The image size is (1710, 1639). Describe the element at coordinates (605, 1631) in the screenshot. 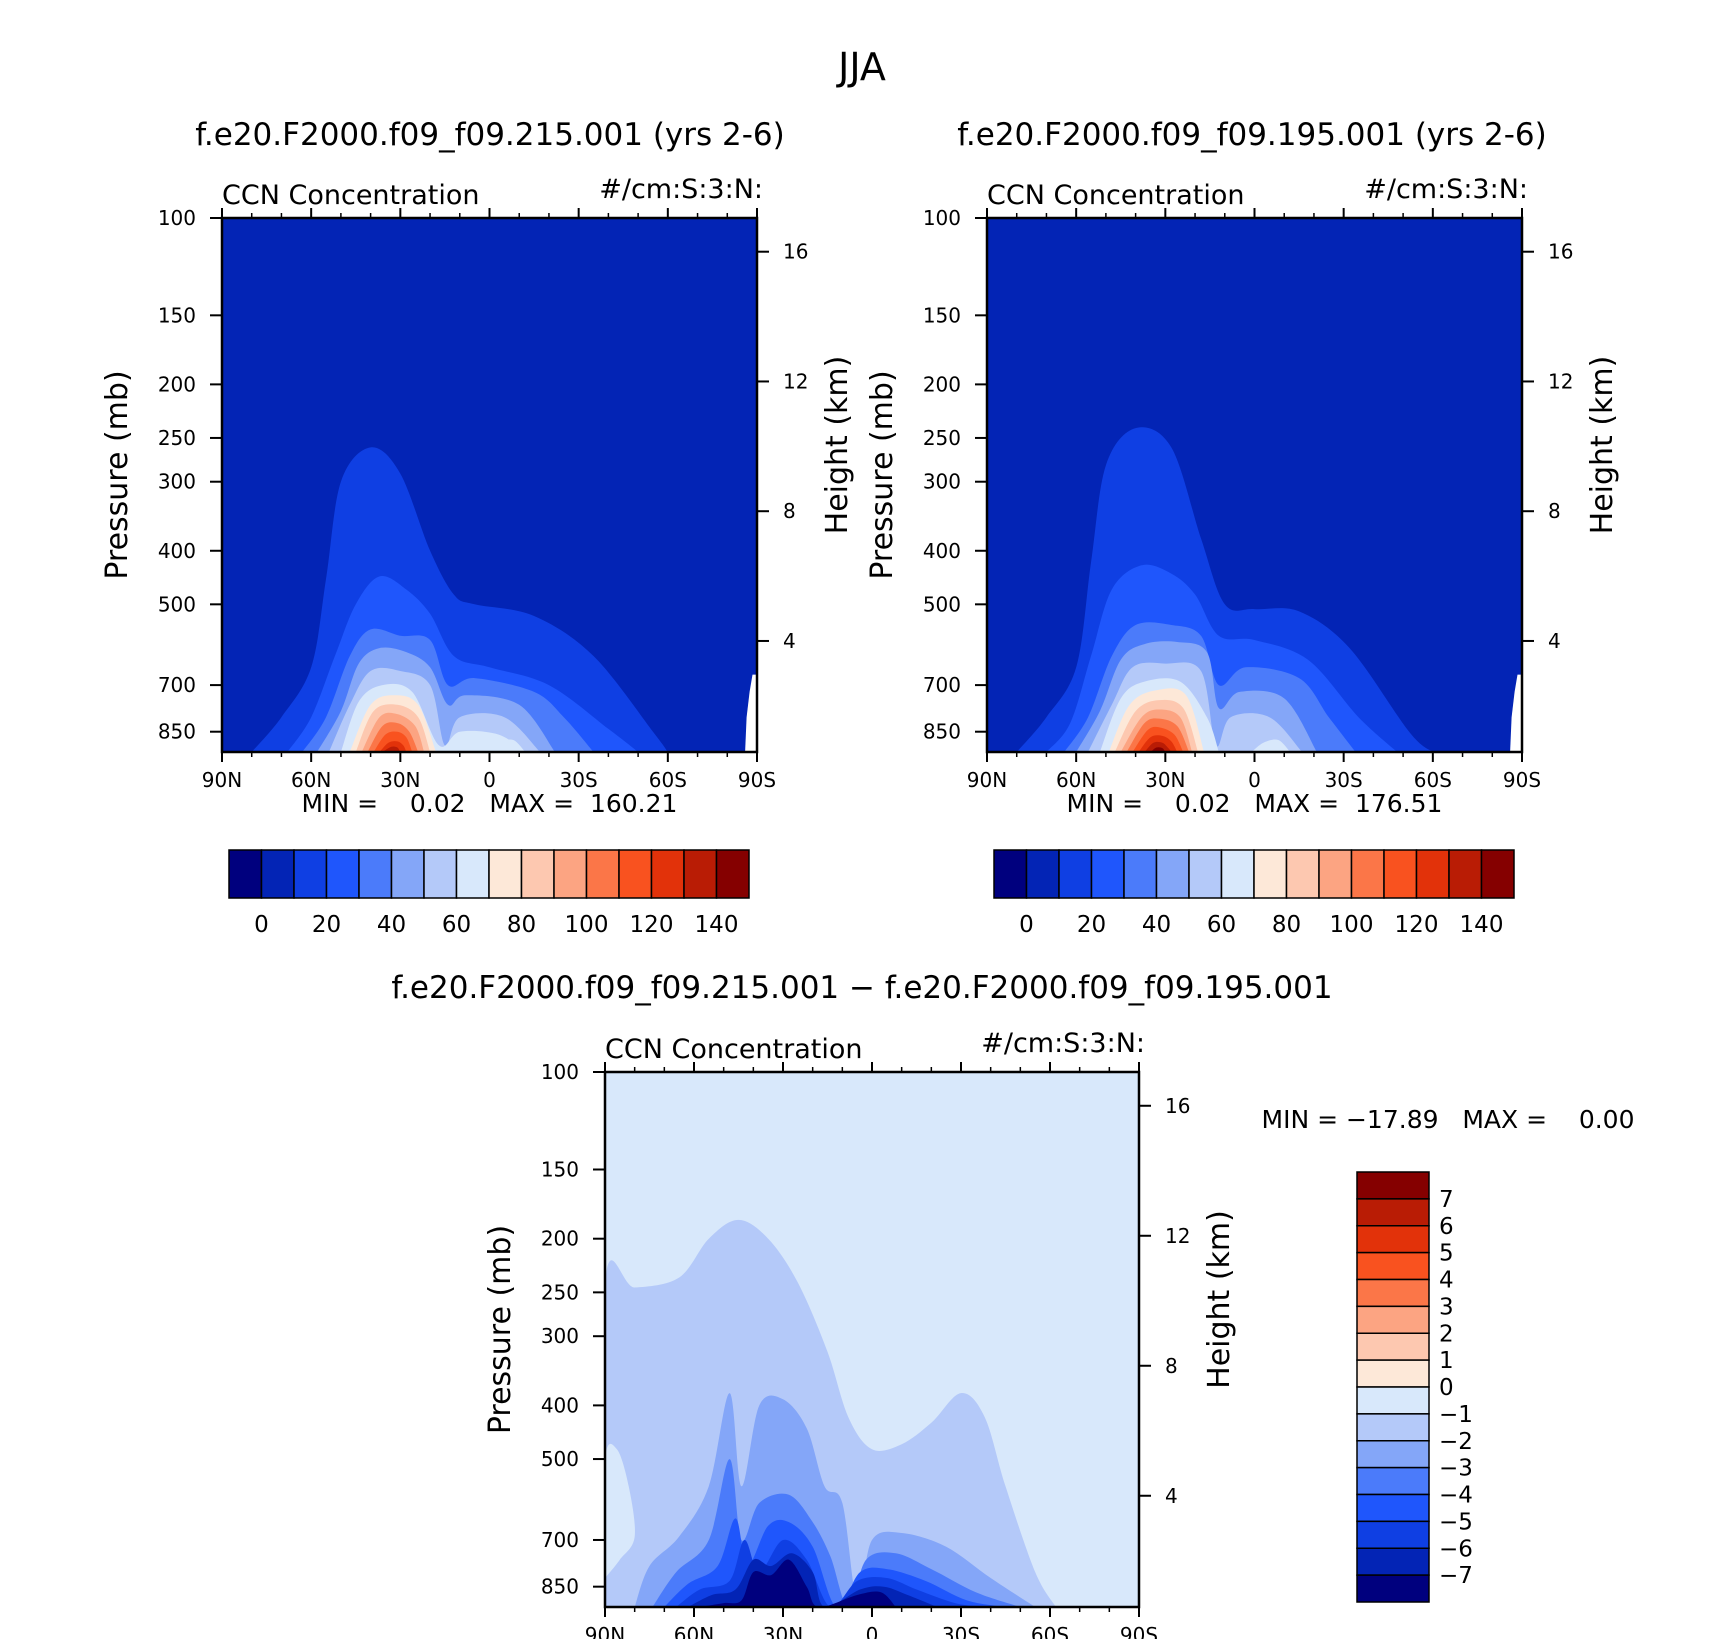

I see `x-tick-label: 90N` at that location.